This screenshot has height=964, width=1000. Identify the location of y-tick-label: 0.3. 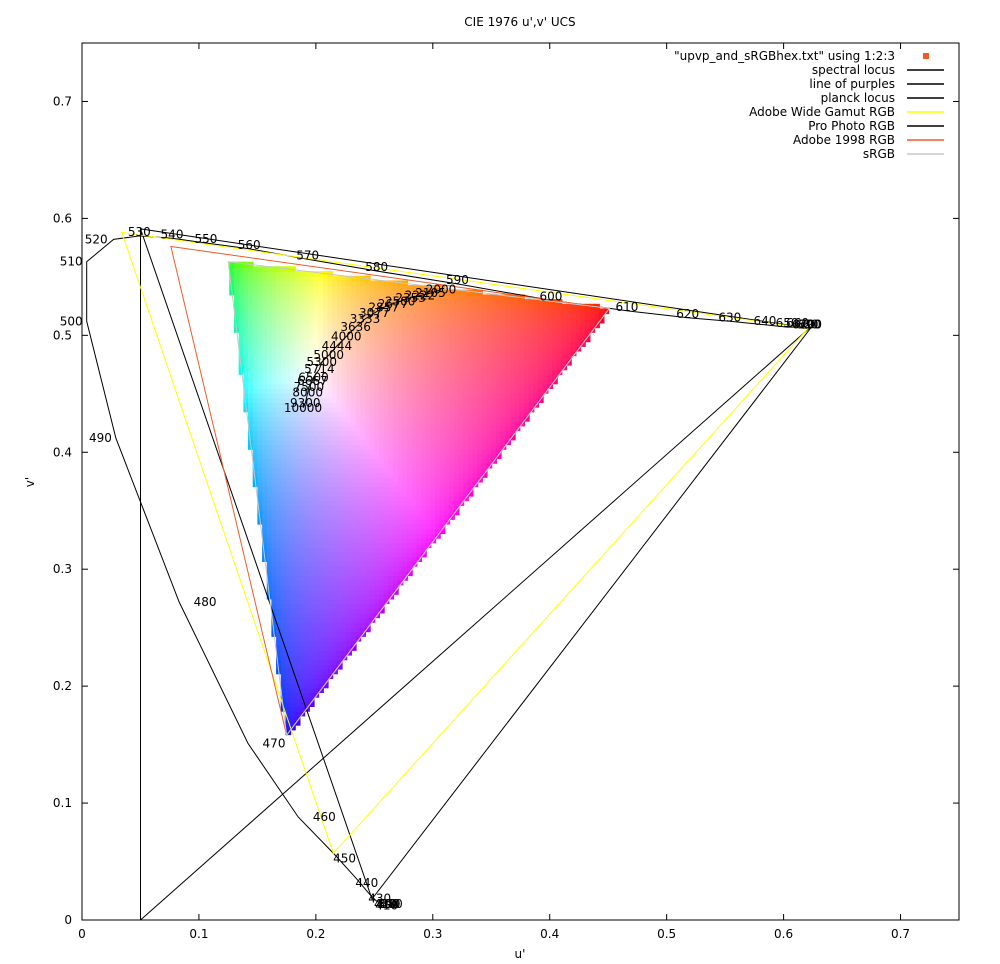
(62, 569).